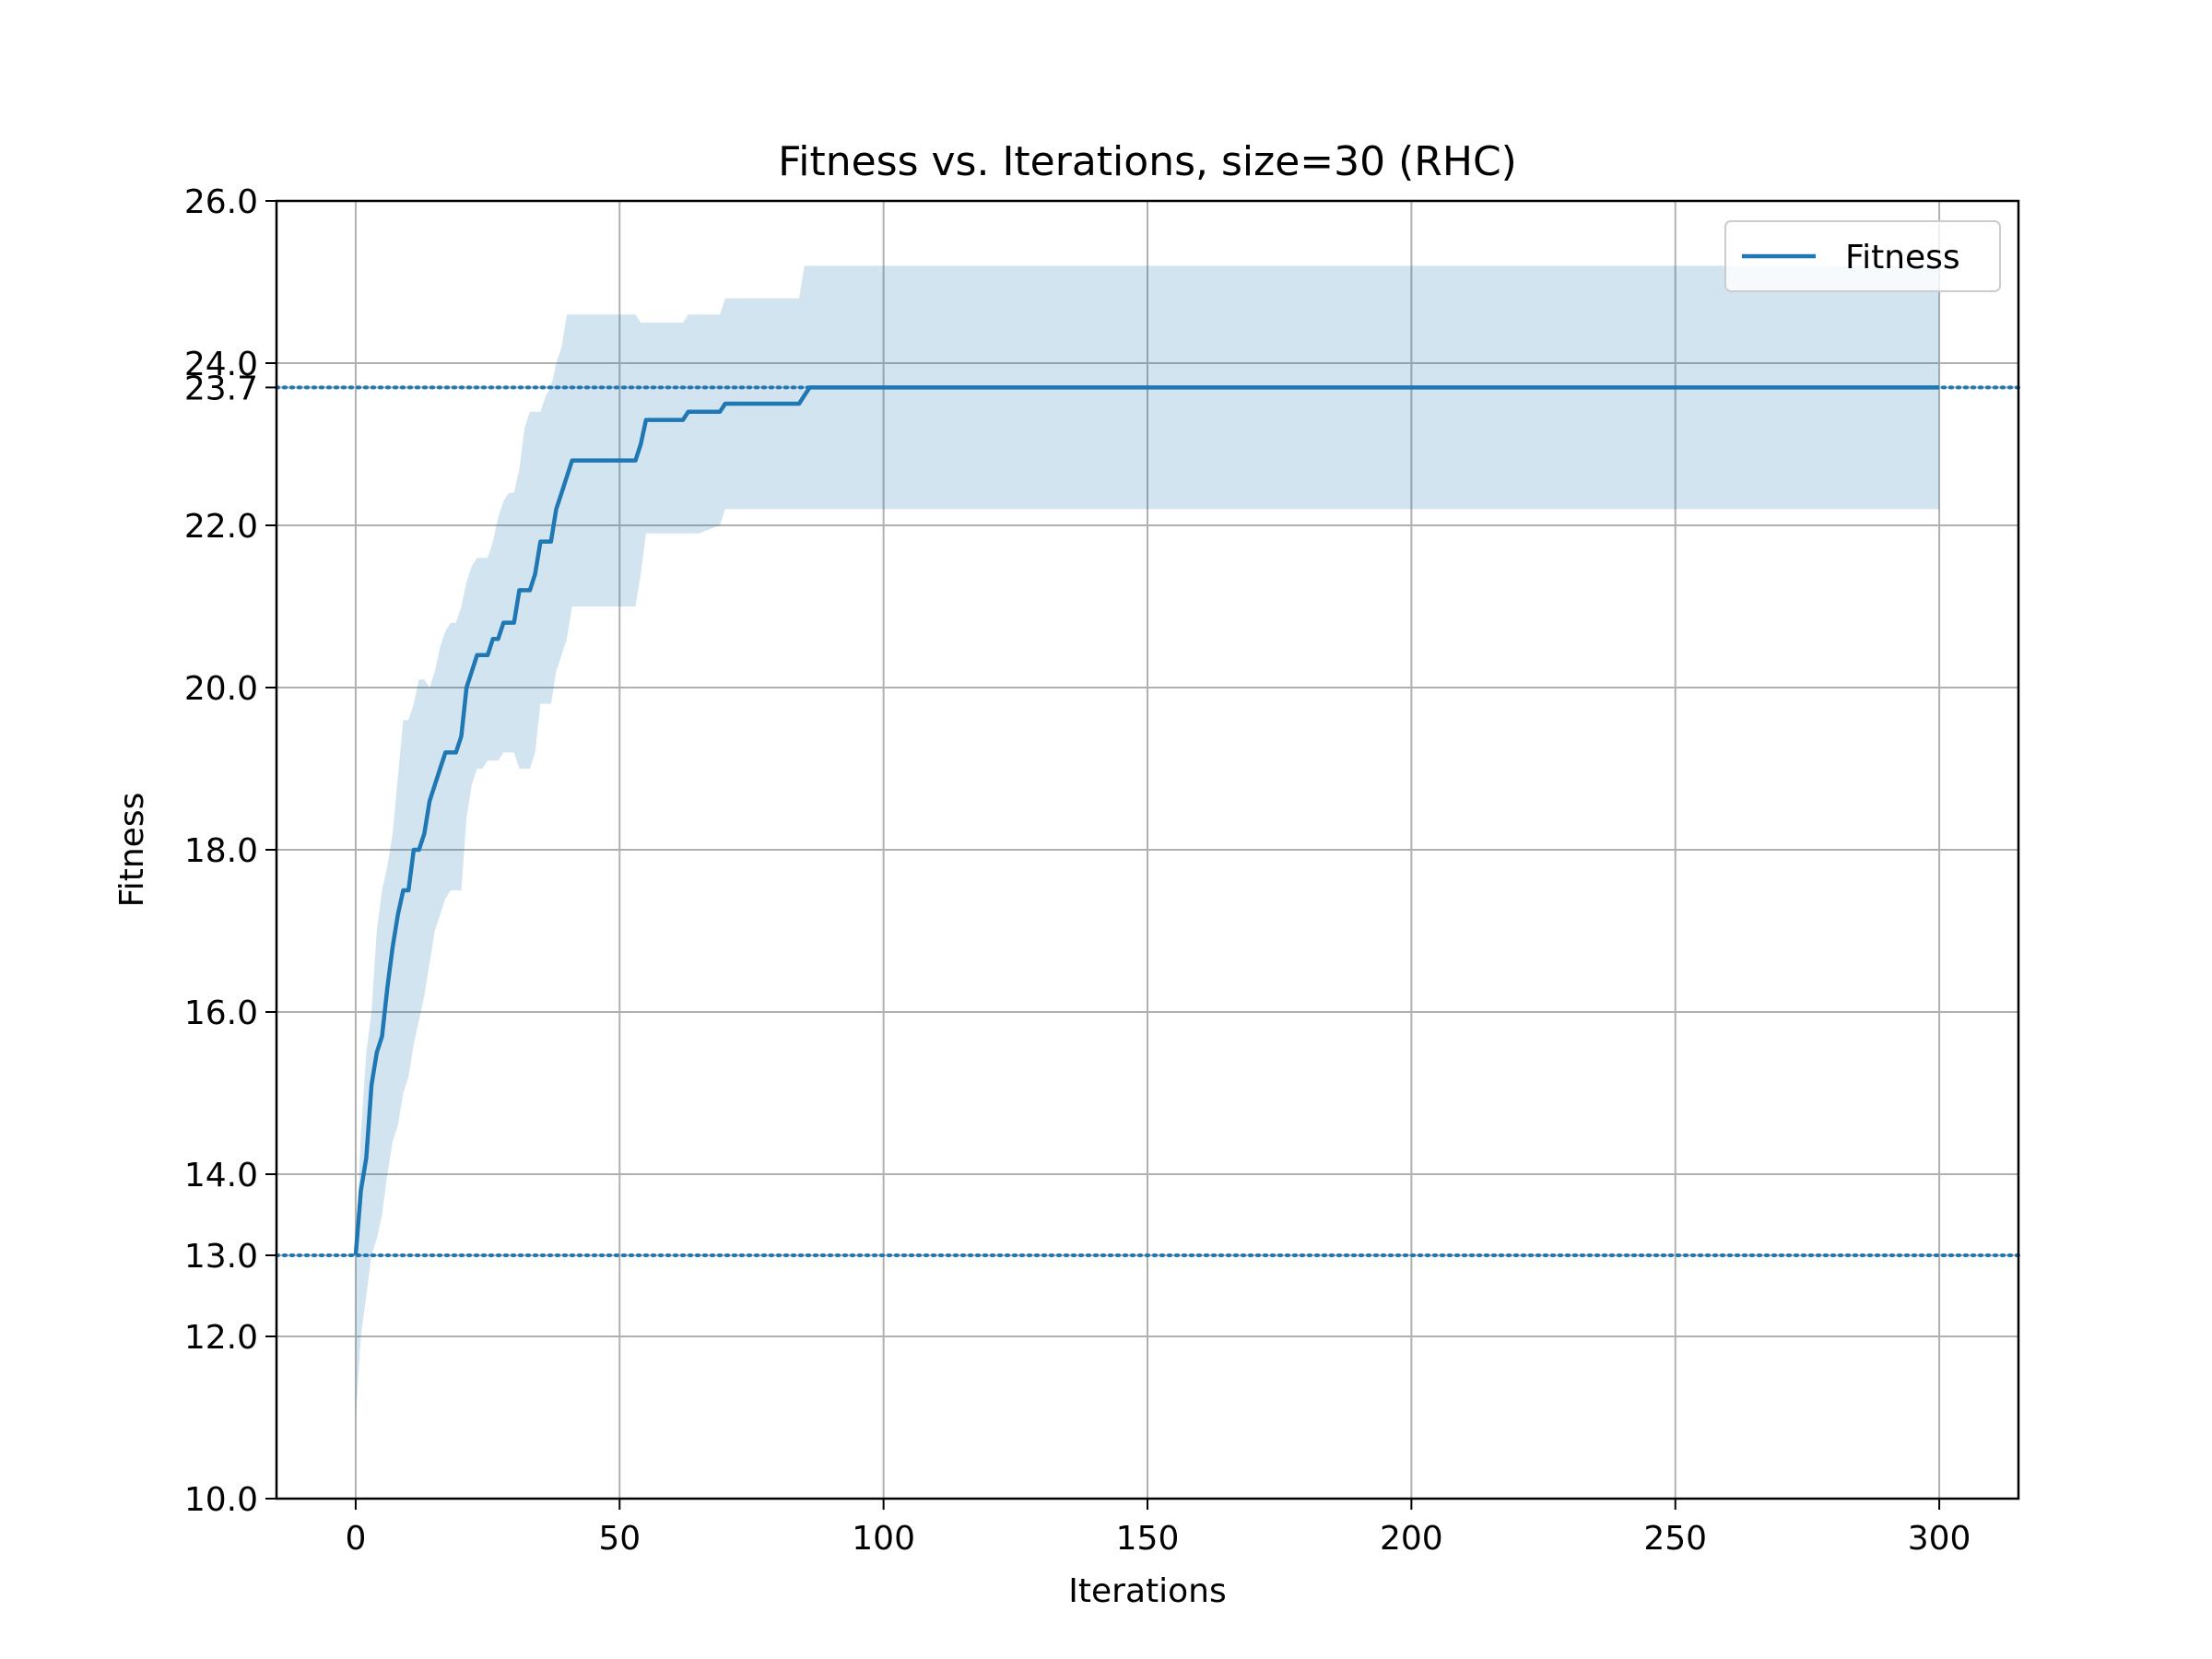  What do you see at coordinates (1902, 257) in the screenshot?
I see `legend-label-fitness: Fitness` at bounding box center [1902, 257].